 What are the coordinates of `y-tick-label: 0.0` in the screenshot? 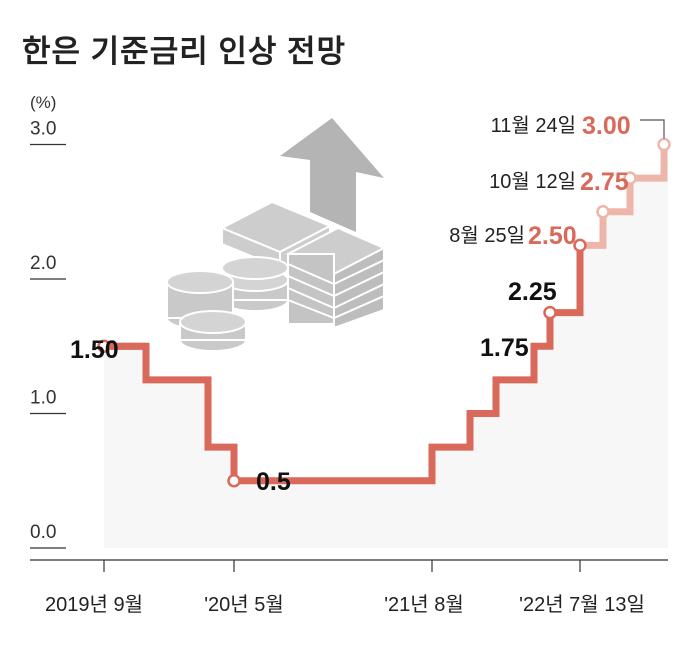 It's located at (43, 532).